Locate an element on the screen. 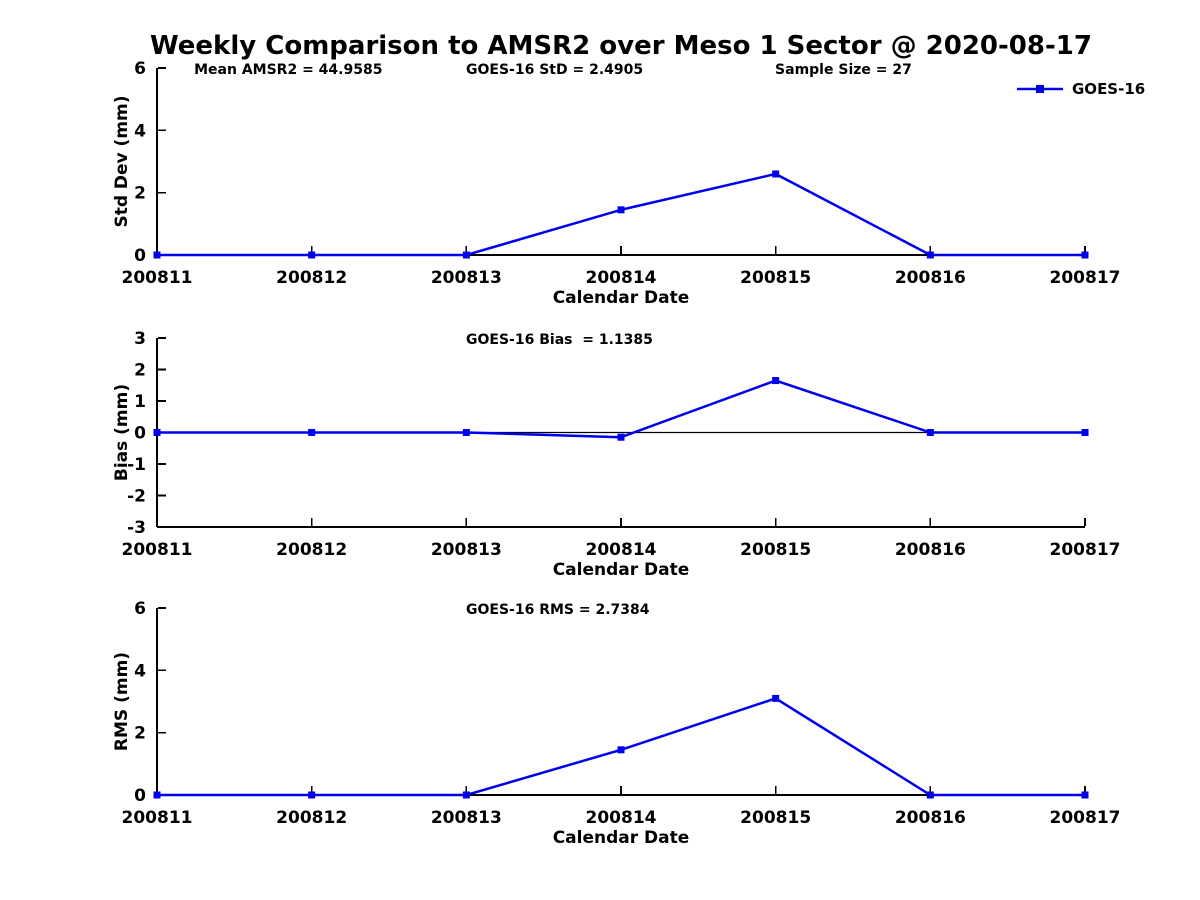  y-tick-label: 3 is located at coordinates (140, 339).